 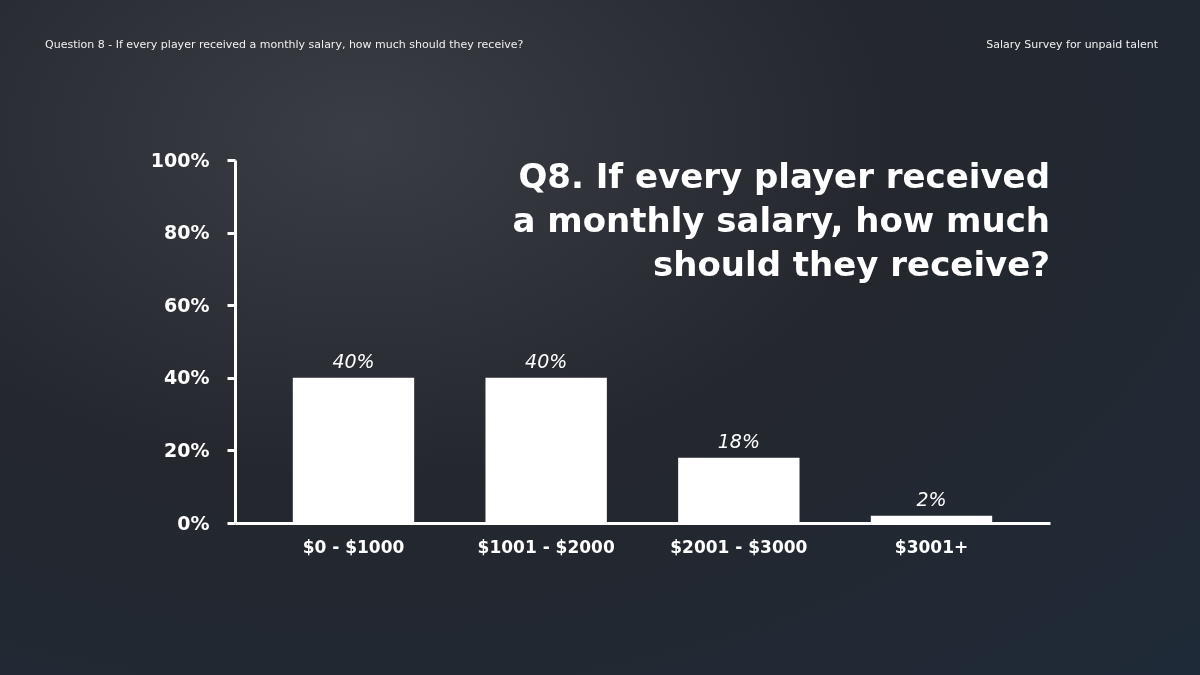 I want to click on y-tick-label: 60%, so click(x=187, y=304).